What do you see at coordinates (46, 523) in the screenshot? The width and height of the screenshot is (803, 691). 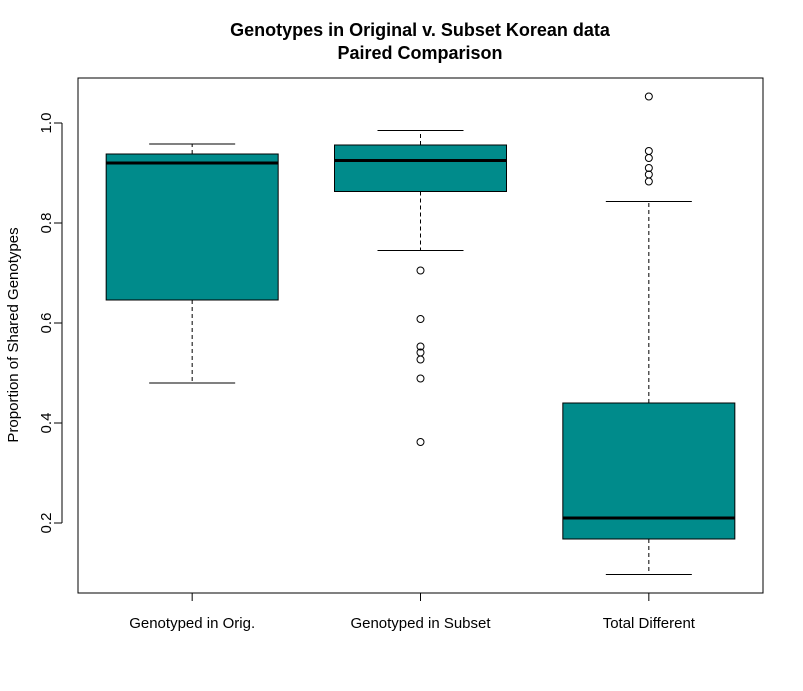 I see `y-tick-label: 0.2` at bounding box center [46, 523].